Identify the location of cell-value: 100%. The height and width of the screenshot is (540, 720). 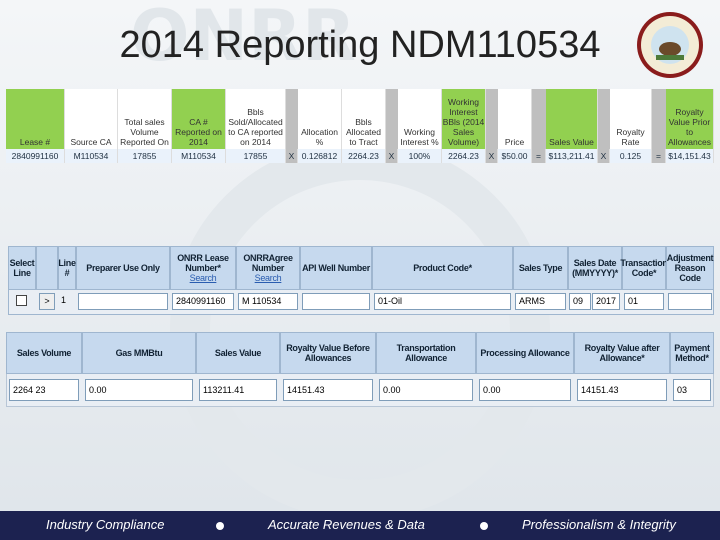
(420, 156).